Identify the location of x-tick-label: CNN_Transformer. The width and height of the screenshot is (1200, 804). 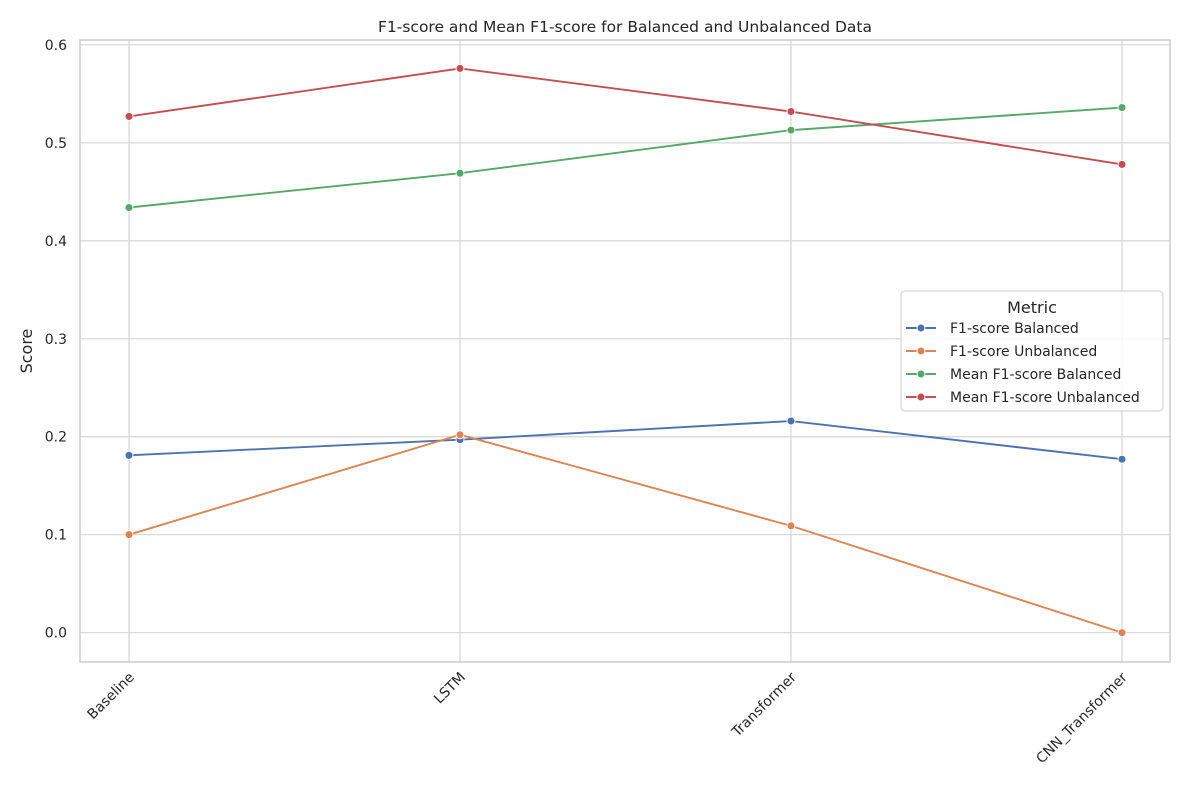
(1082, 718).